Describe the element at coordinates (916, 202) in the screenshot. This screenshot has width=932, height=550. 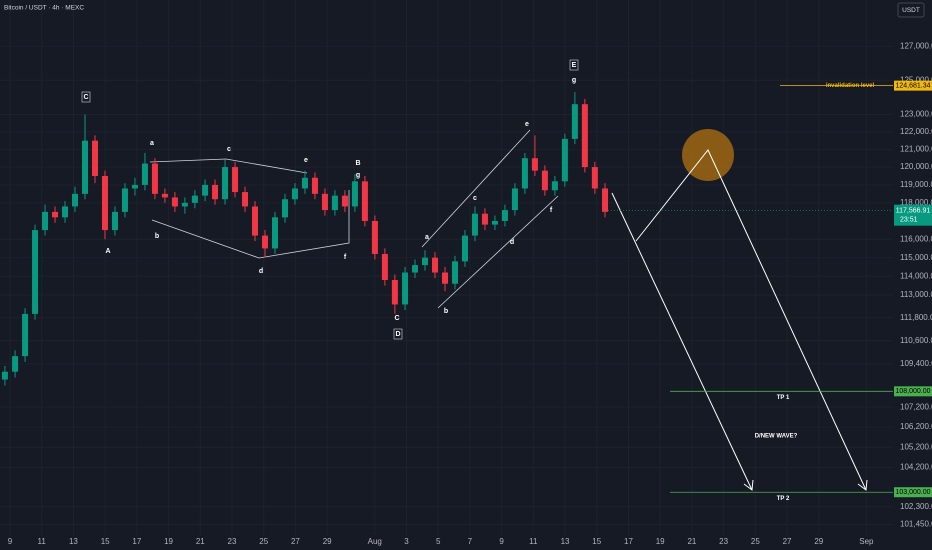
I see `y-tick-label: 118,000.00` at that location.